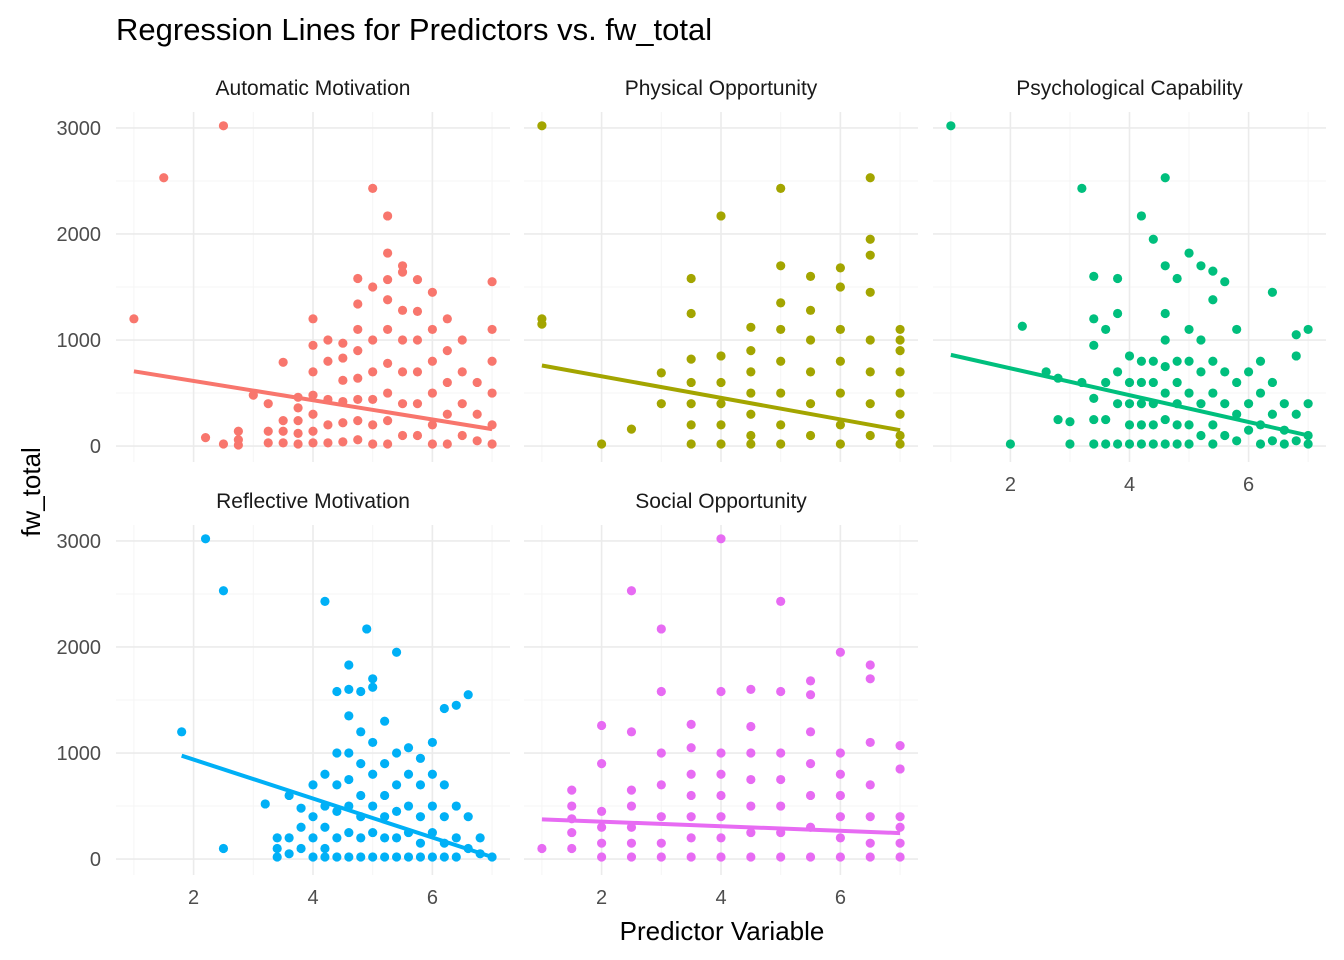  I want to click on y-tick-label: 0, so click(95, 860).